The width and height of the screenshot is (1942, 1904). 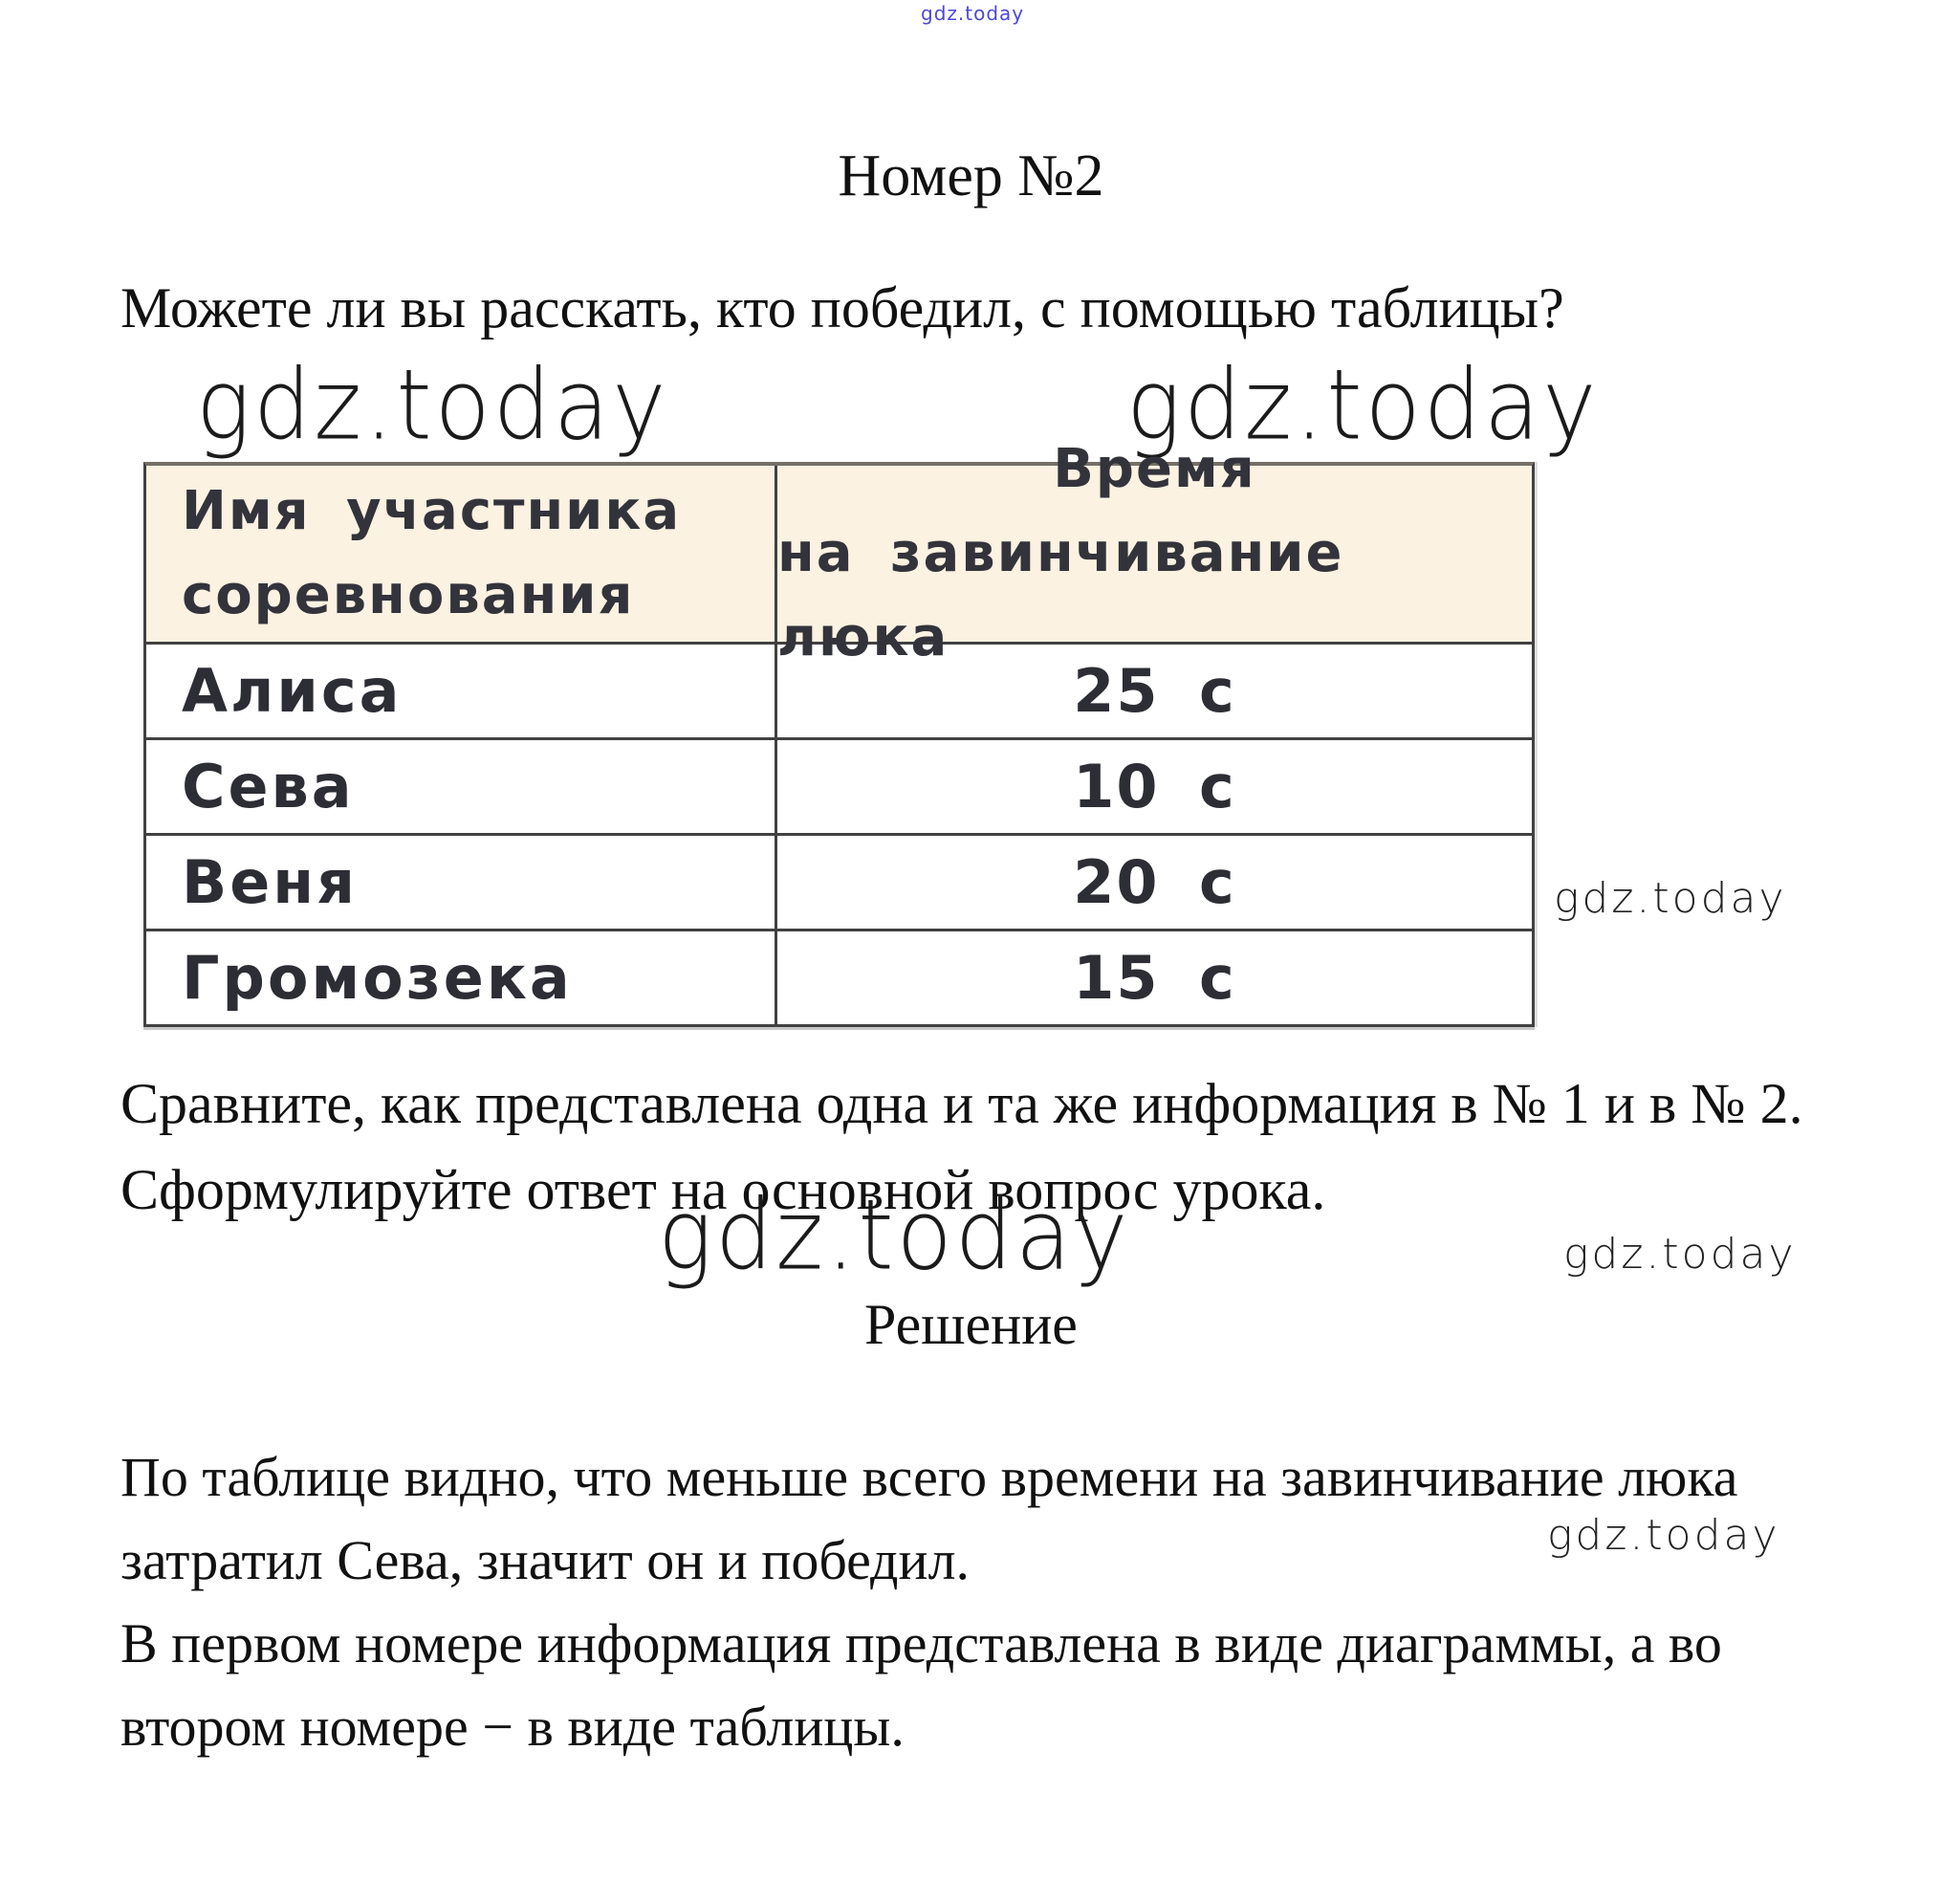 What do you see at coordinates (1155, 978) in the screenshot?
I see `participant-time: 15 с` at bounding box center [1155, 978].